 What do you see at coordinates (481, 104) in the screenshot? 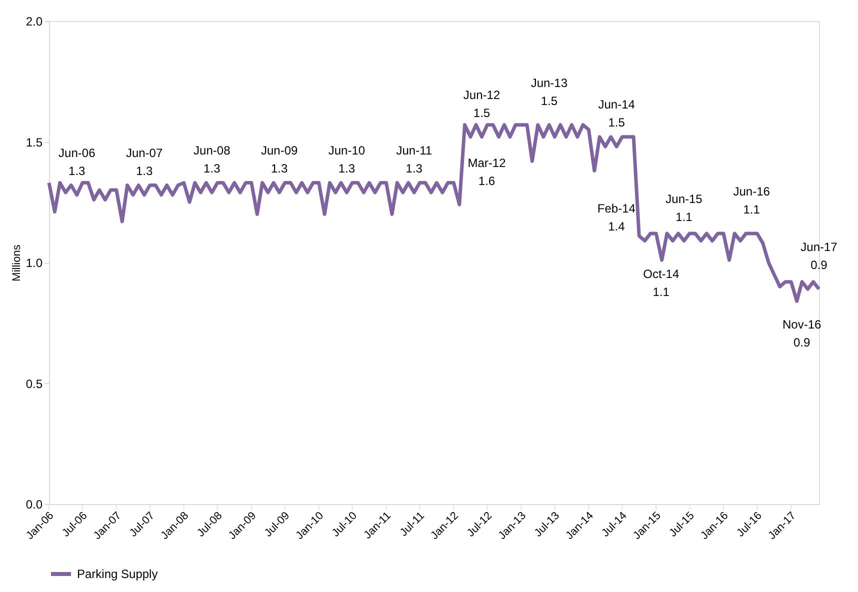
I see `annotation: Jun-12 1.5` at bounding box center [481, 104].